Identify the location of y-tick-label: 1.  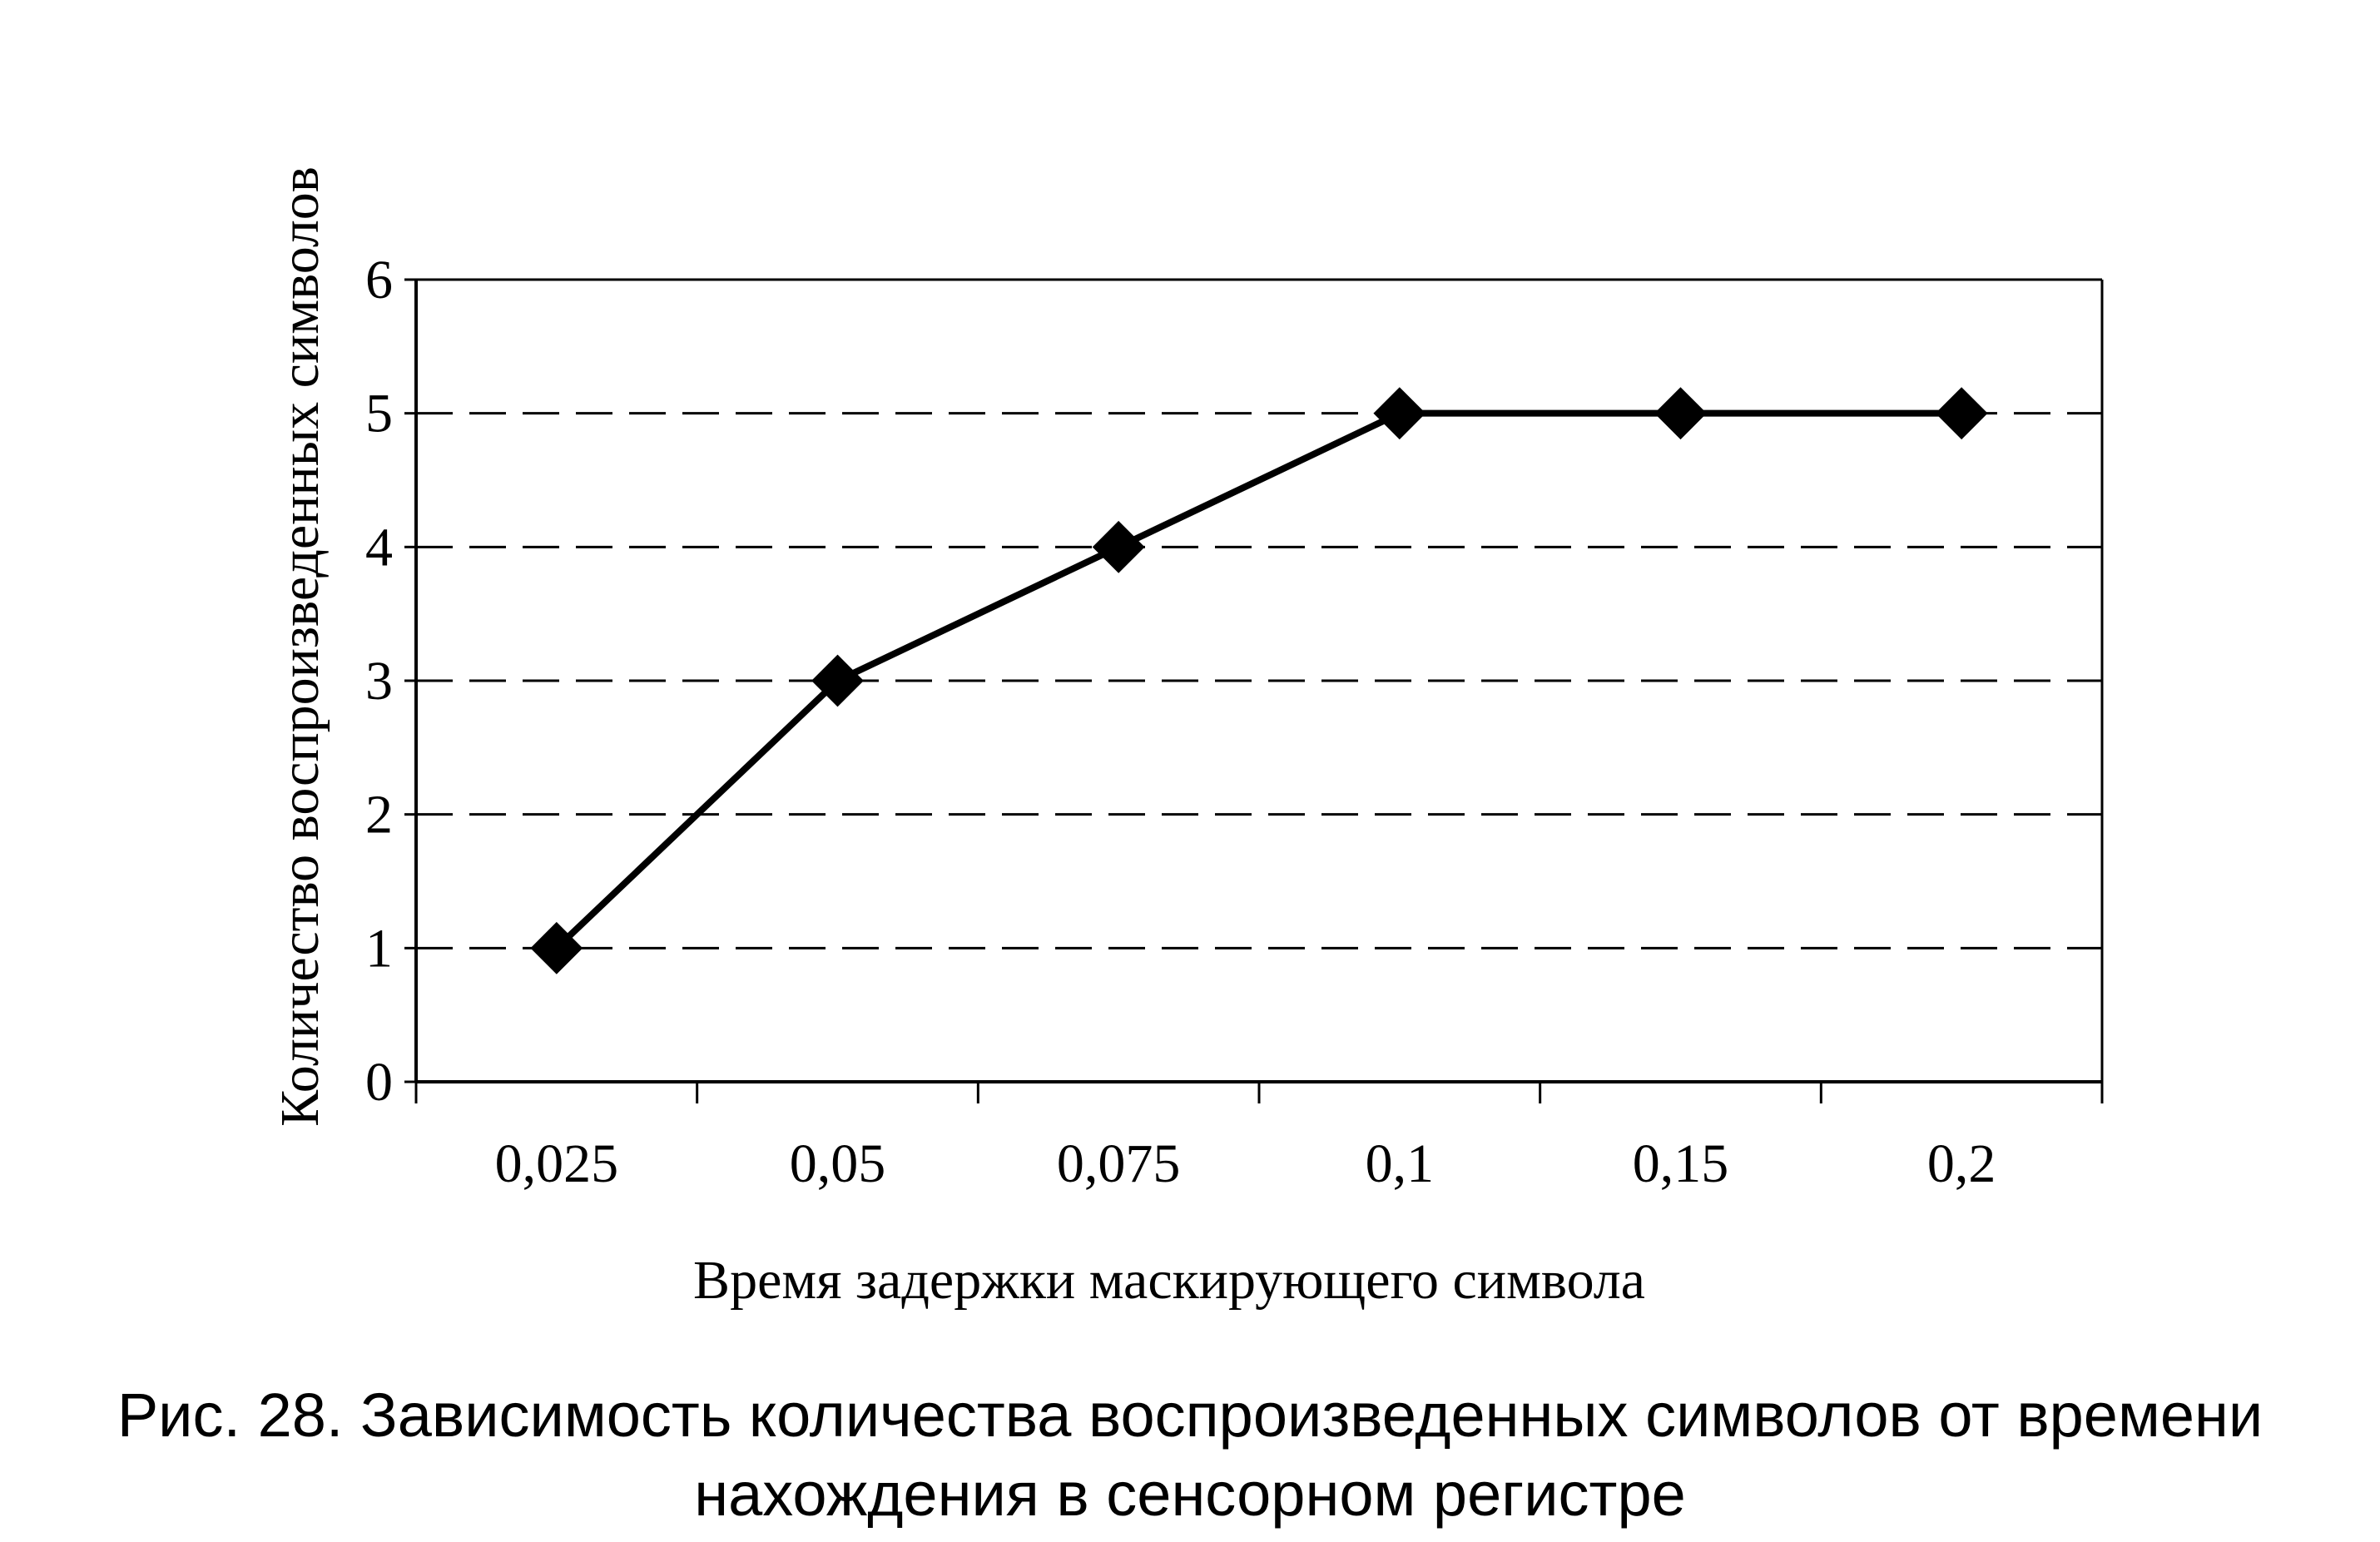
(379, 948).